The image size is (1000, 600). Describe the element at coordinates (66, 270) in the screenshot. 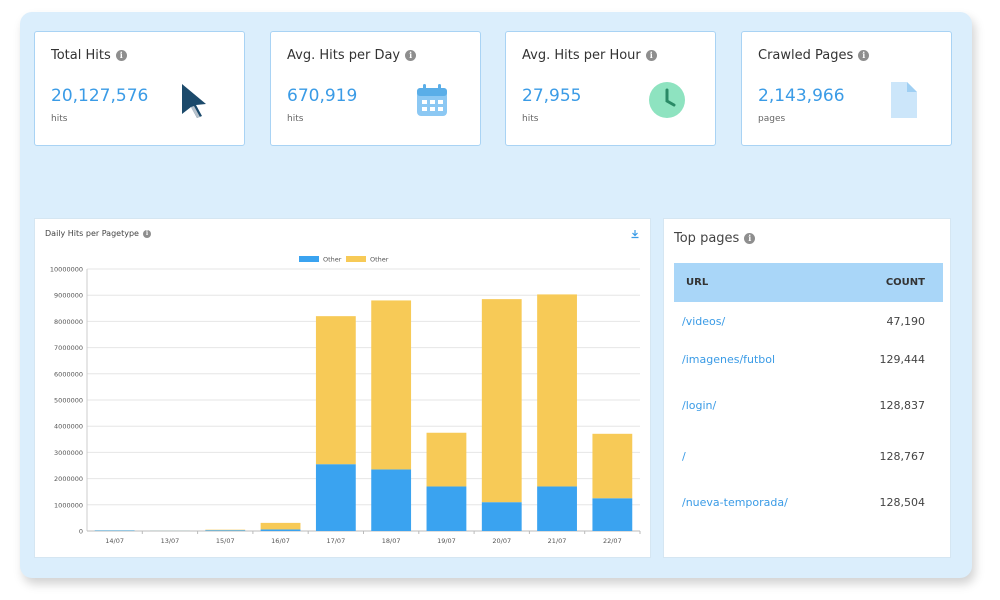

I see `y-tick-label: 10000000` at that location.